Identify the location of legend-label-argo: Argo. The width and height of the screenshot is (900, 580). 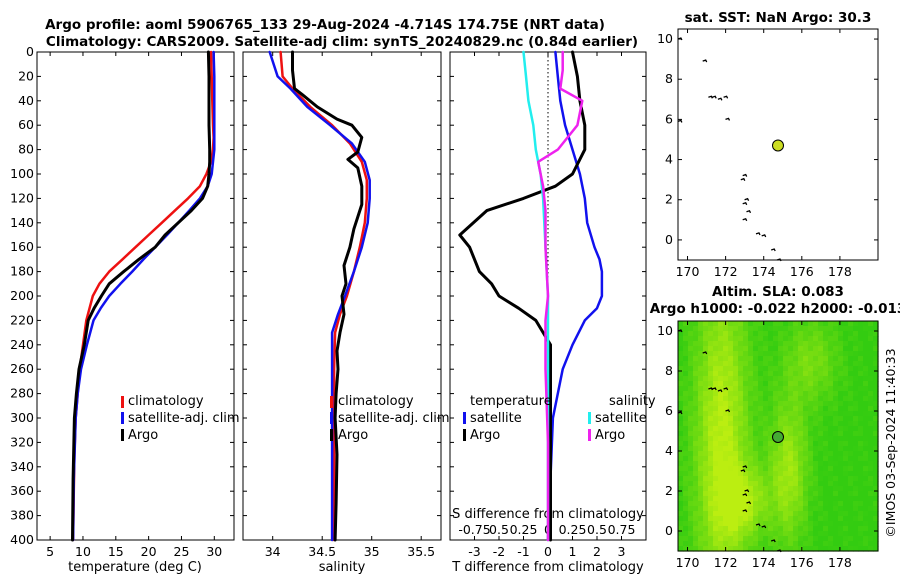
(143, 435).